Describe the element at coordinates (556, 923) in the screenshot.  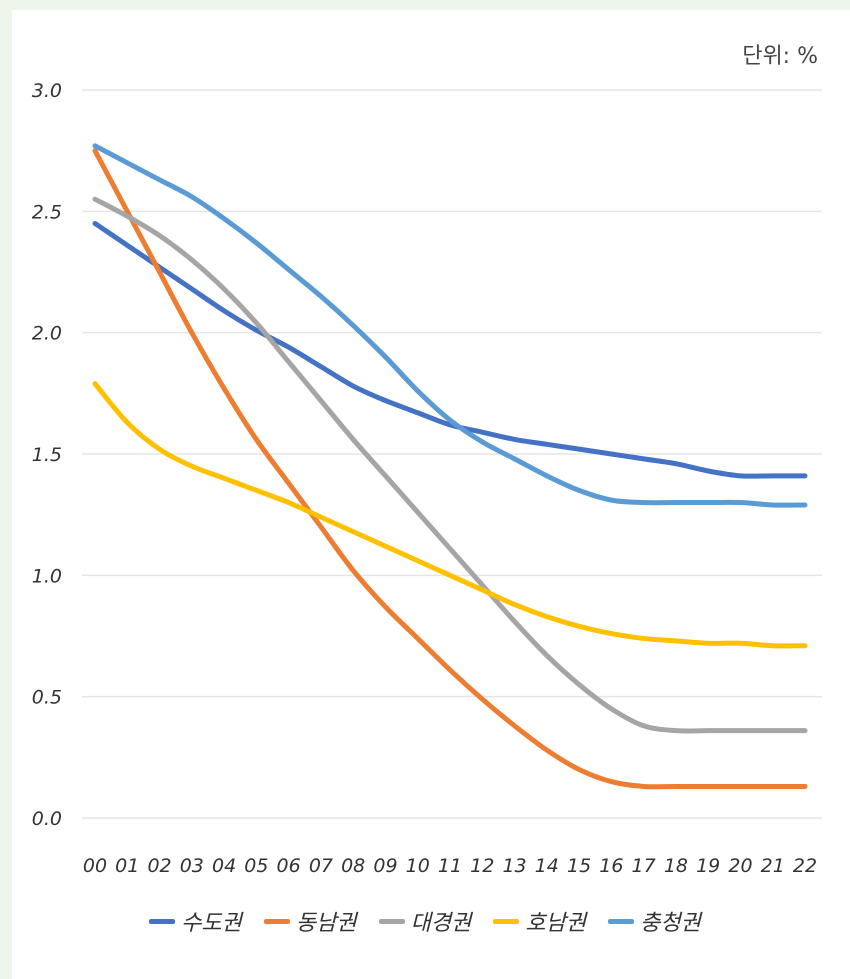
I see `legend-label: 호남권` at that location.